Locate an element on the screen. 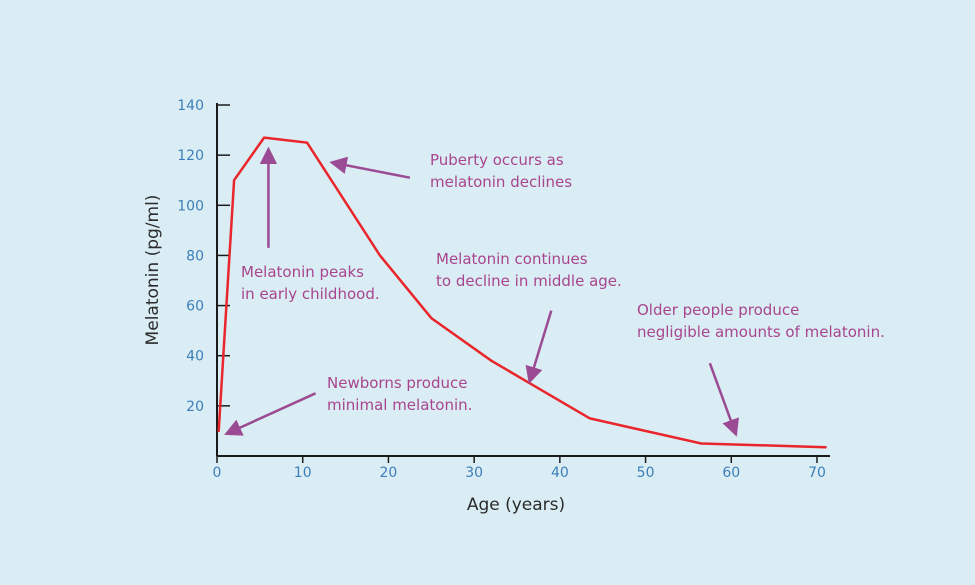 Image resolution: width=975 pixels, height=585 pixels. annotation-text: to decline in middle age. is located at coordinates (529, 281).